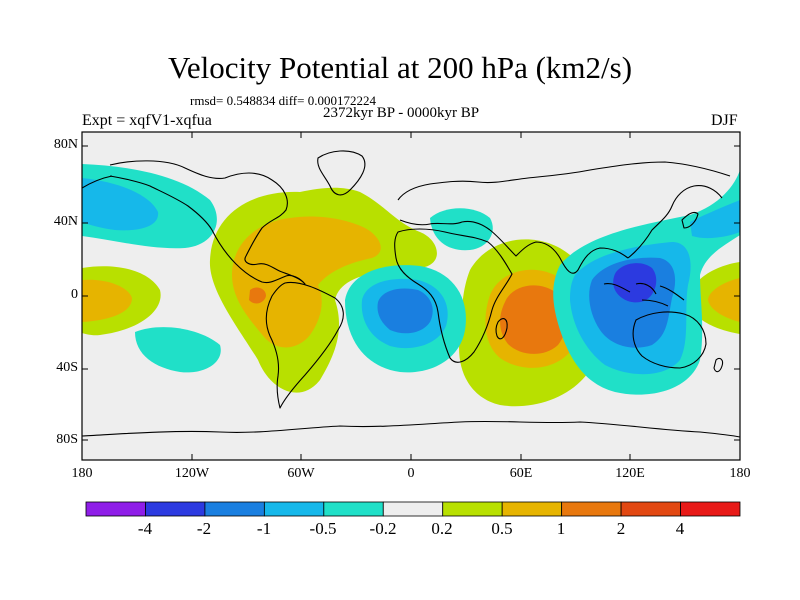 This screenshot has height=600, width=800. What do you see at coordinates (283, 100) in the screenshot?
I see `stats-text: rmsd= 0.548834 diff= 0.000172224` at bounding box center [283, 100].